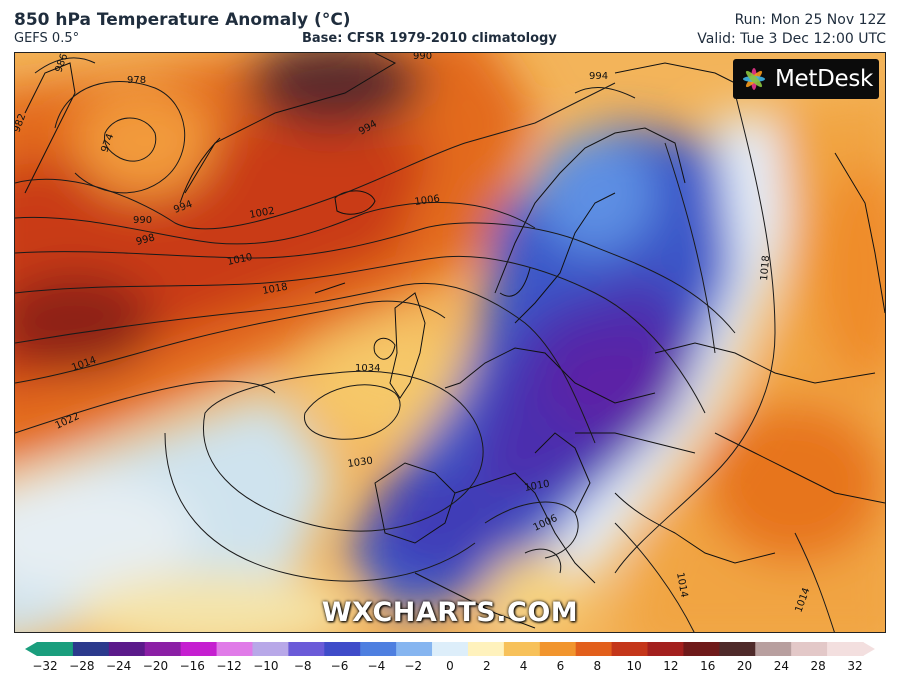  I want to click on color-scale-svg, so click(450, 649).